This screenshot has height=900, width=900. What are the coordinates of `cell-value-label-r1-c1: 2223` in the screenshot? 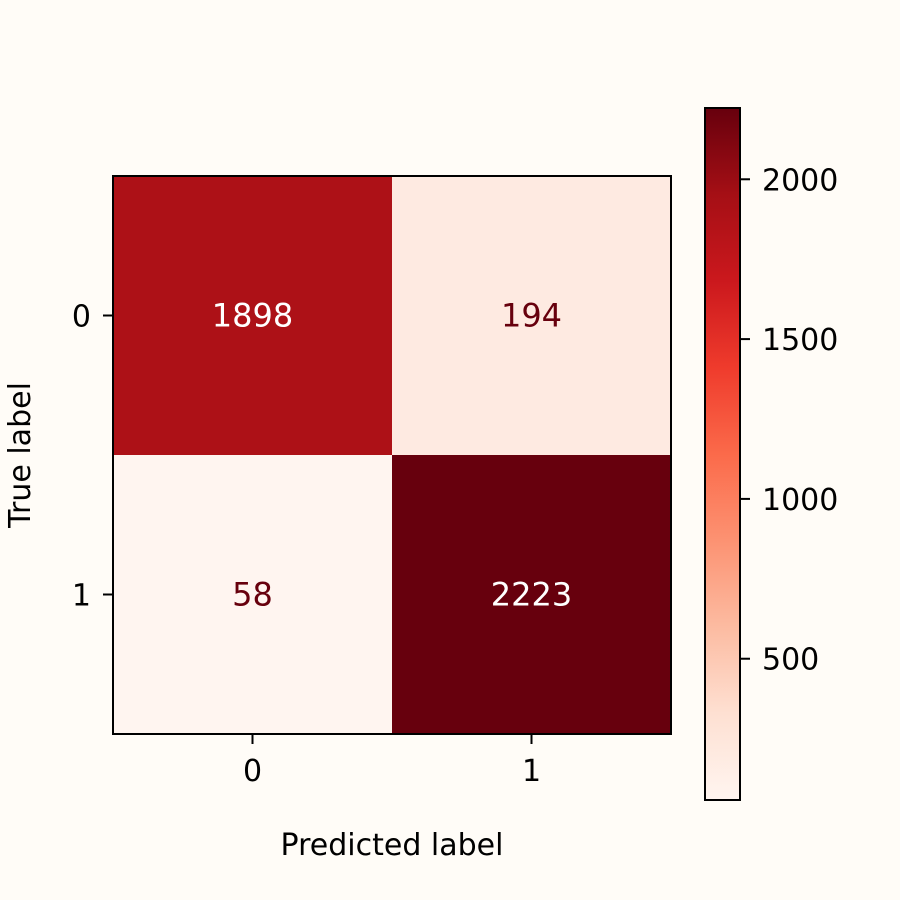 It's located at (531, 595).